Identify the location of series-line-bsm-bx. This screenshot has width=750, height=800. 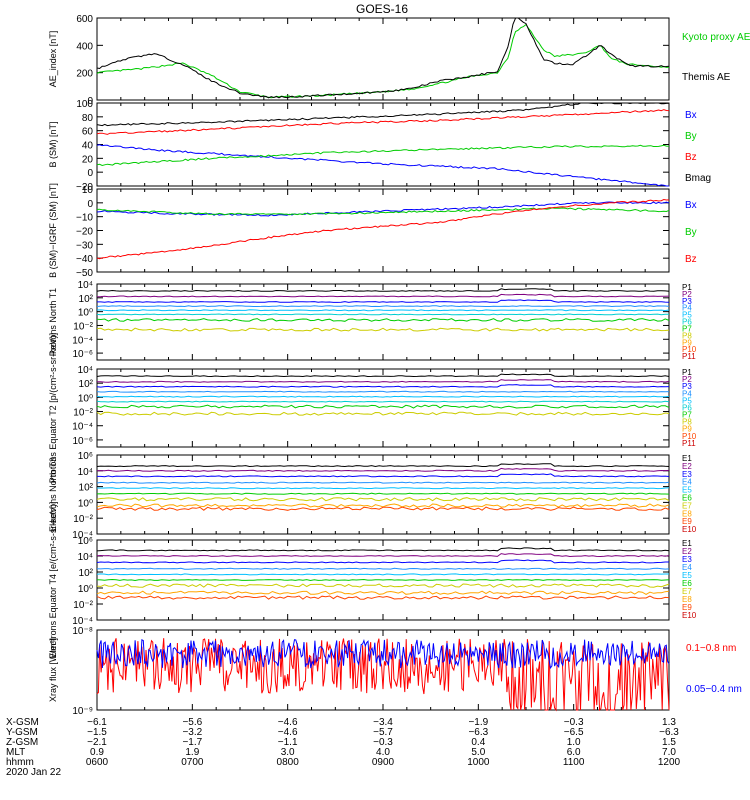
(382, 165).